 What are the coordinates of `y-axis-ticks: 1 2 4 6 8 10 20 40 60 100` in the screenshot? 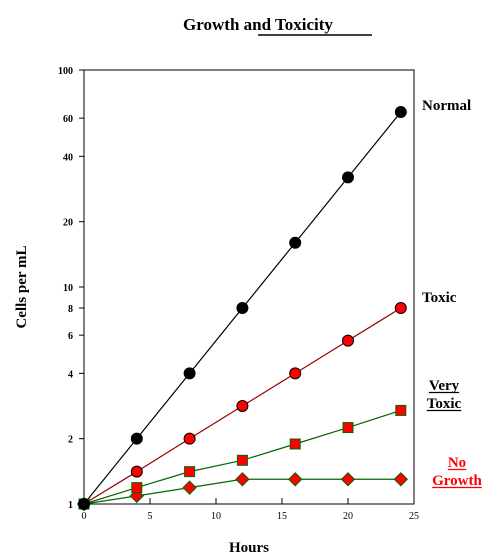 It's located at (71, 288).